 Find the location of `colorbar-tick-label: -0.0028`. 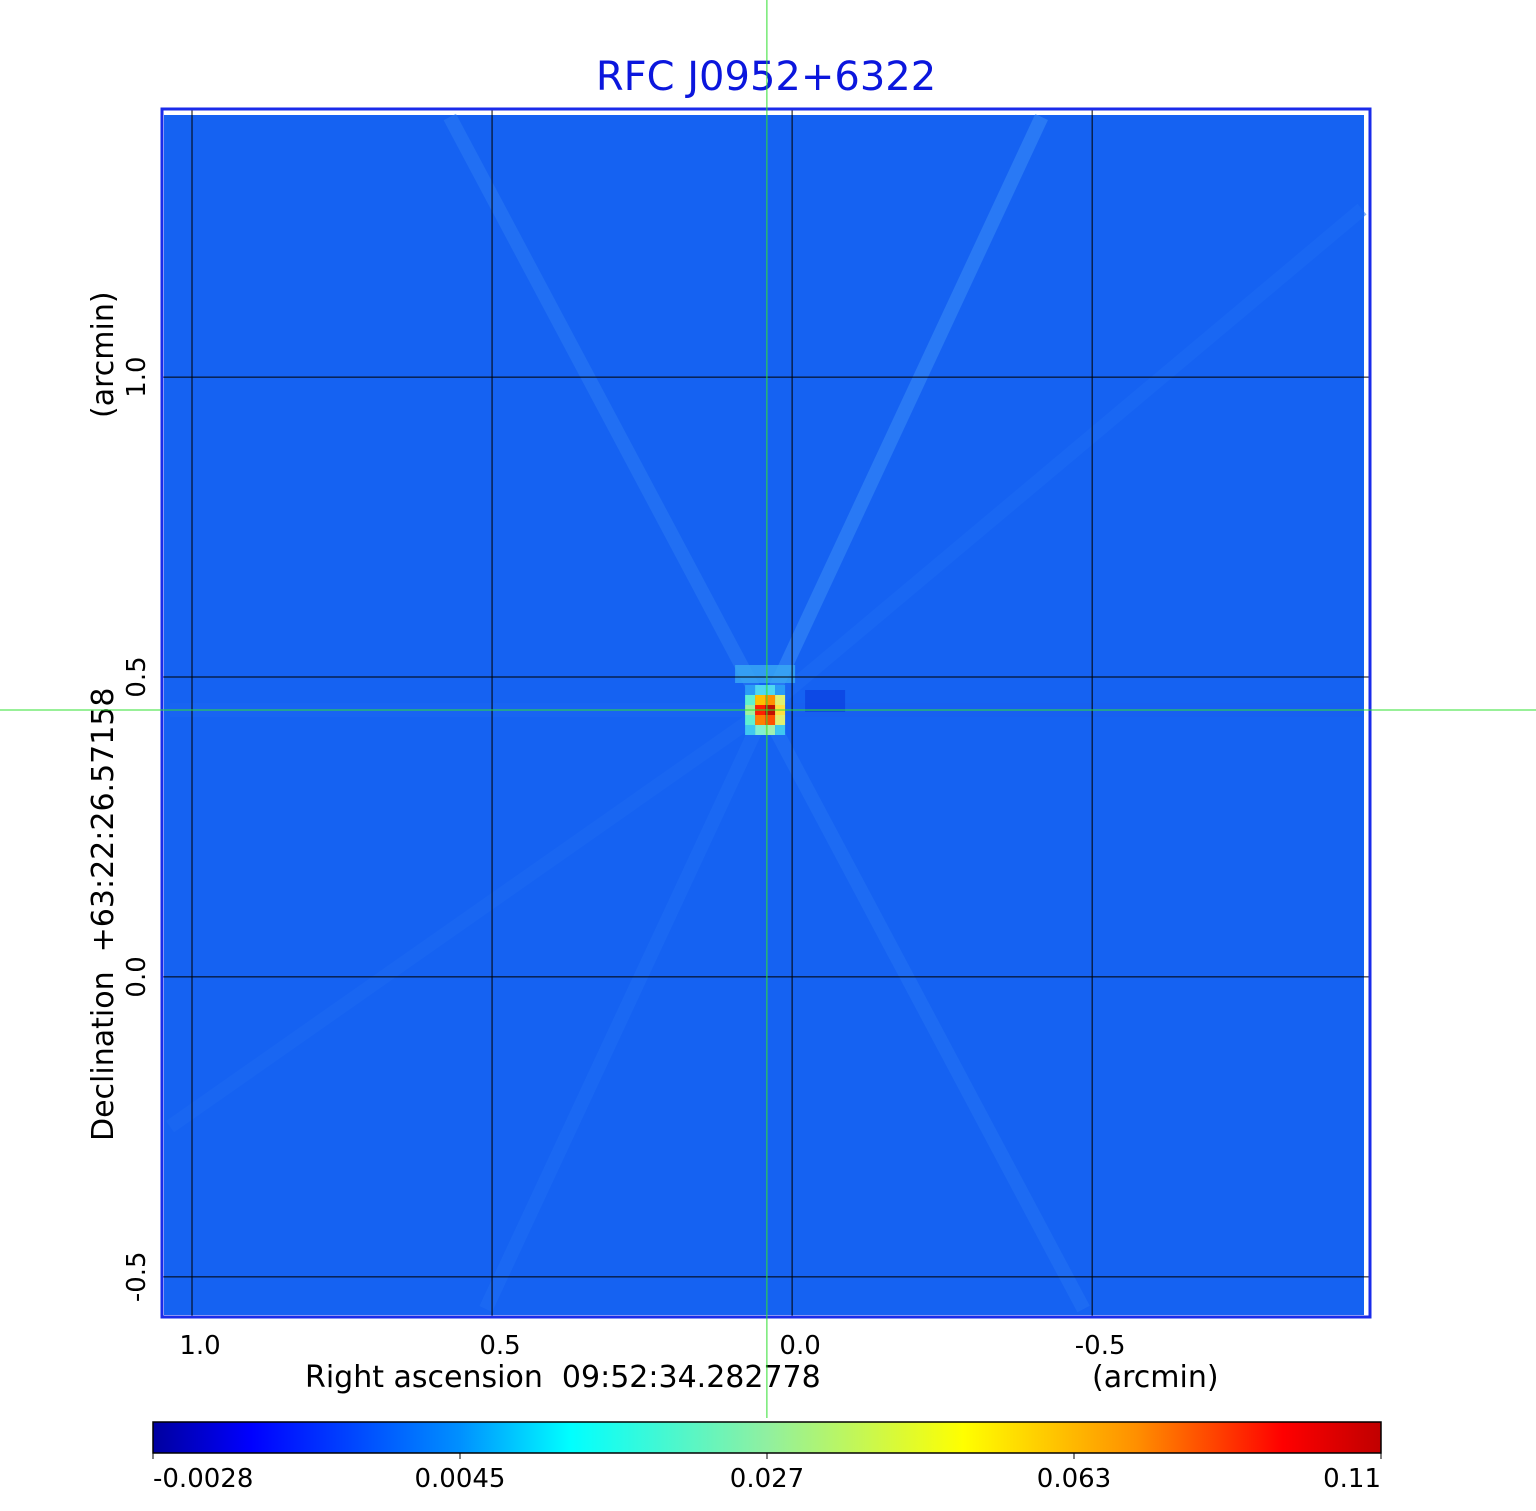

colorbar-tick-label: -0.0028 is located at coordinates (203, 1479).